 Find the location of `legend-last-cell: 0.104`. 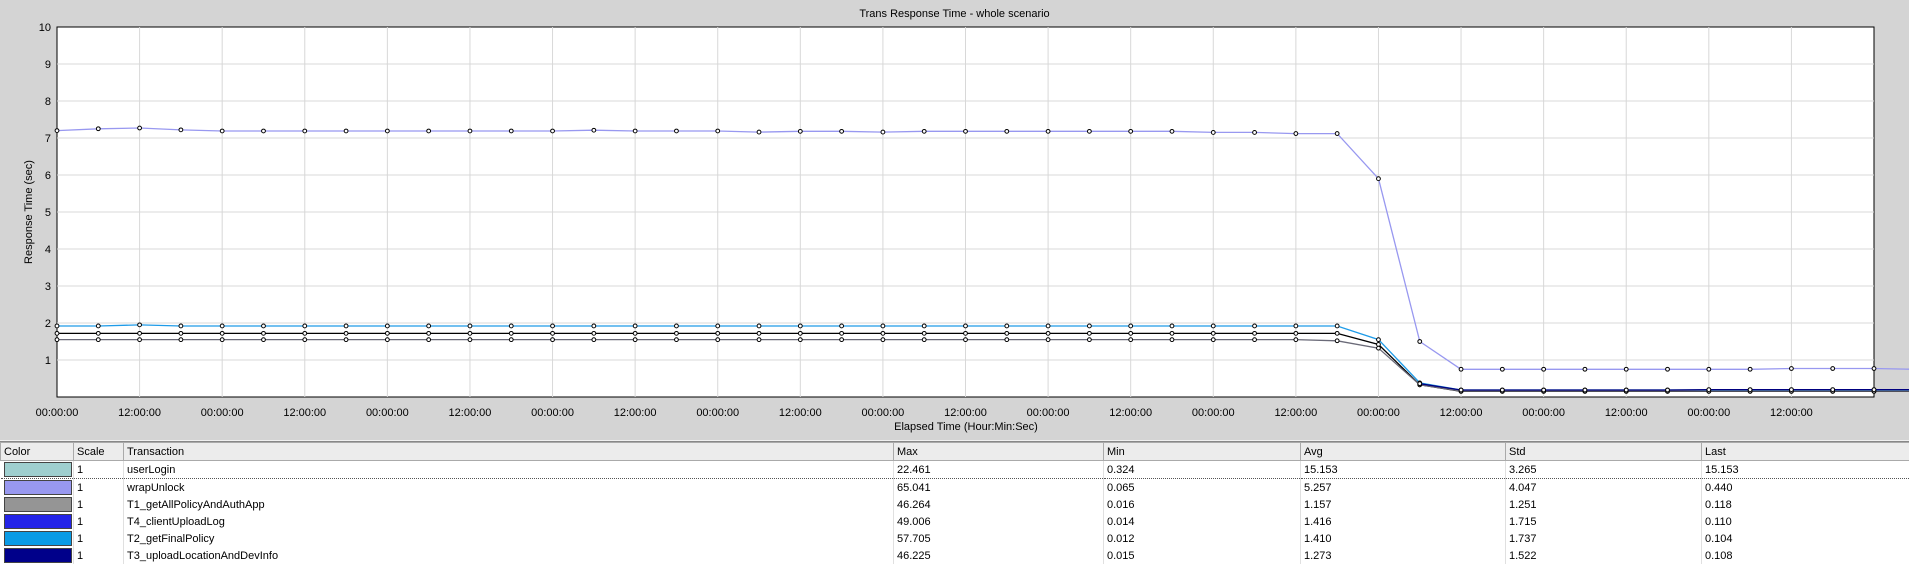

legend-last-cell: 0.104 is located at coordinates (1805, 538).